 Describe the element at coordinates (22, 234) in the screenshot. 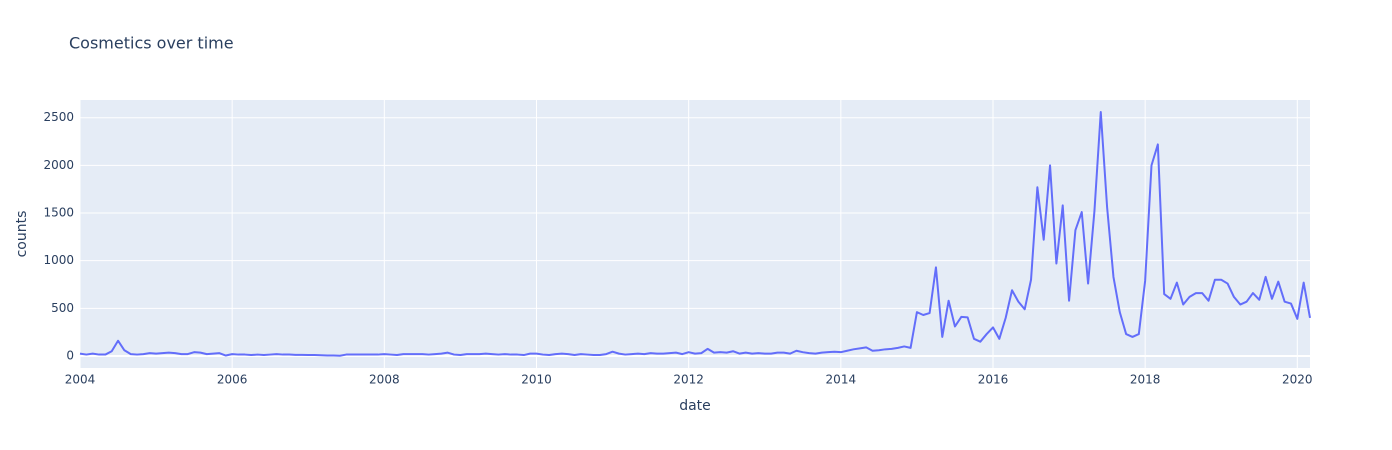

I see `y-axis-title: counts` at that location.